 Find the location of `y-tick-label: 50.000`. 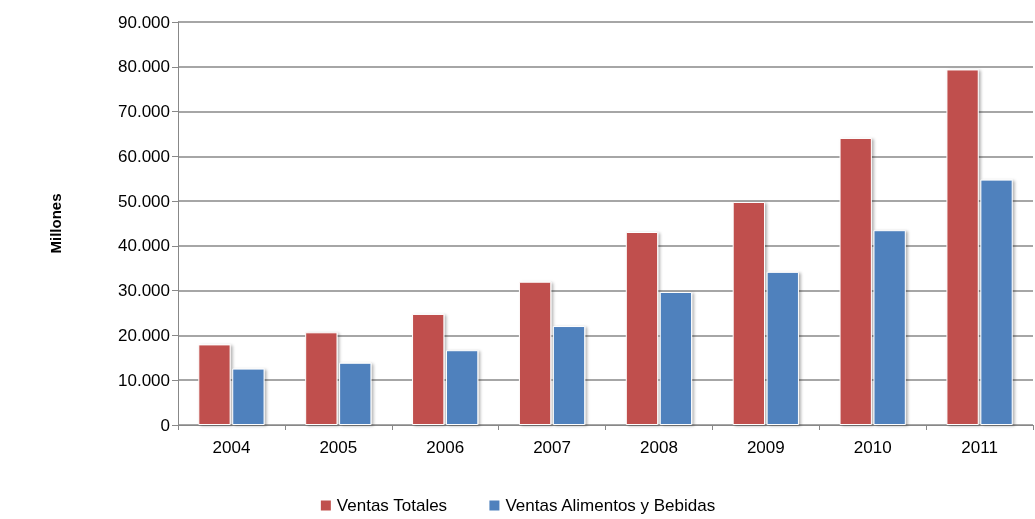

y-tick-label: 50.000 is located at coordinates (144, 201).